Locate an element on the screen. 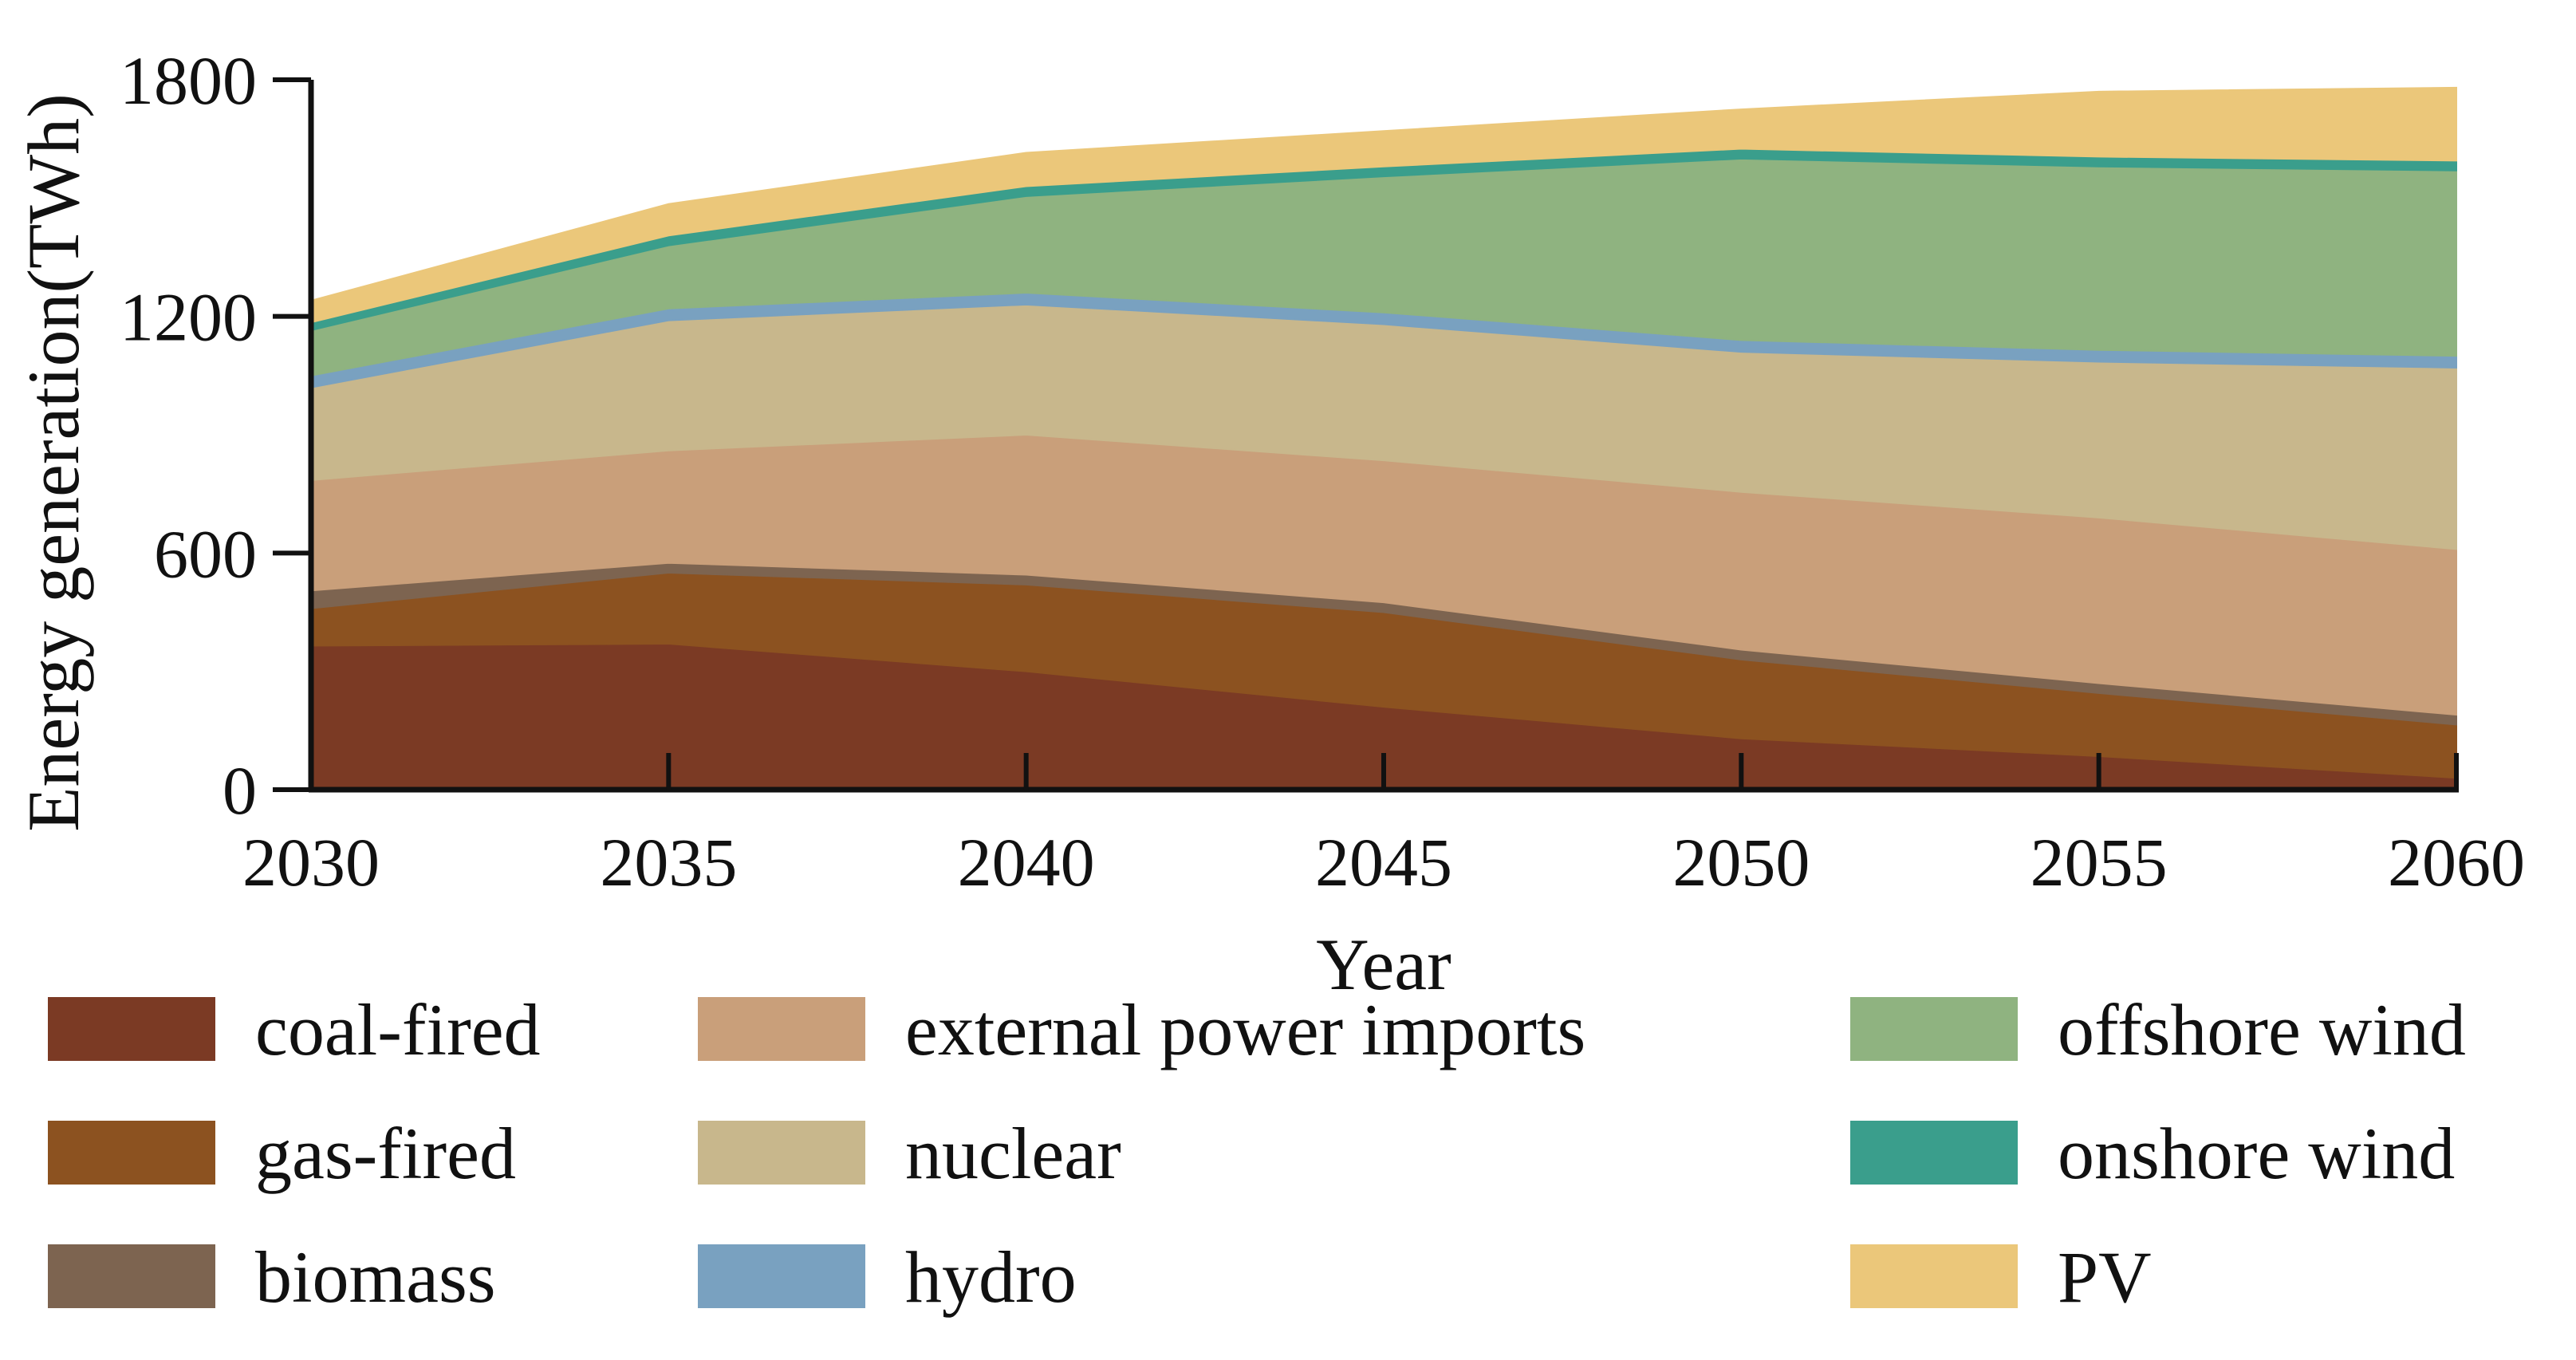 The width and height of the screenshot is (2576, 1360). x-tick-label: 2030 is located at coordinates (311, 862).